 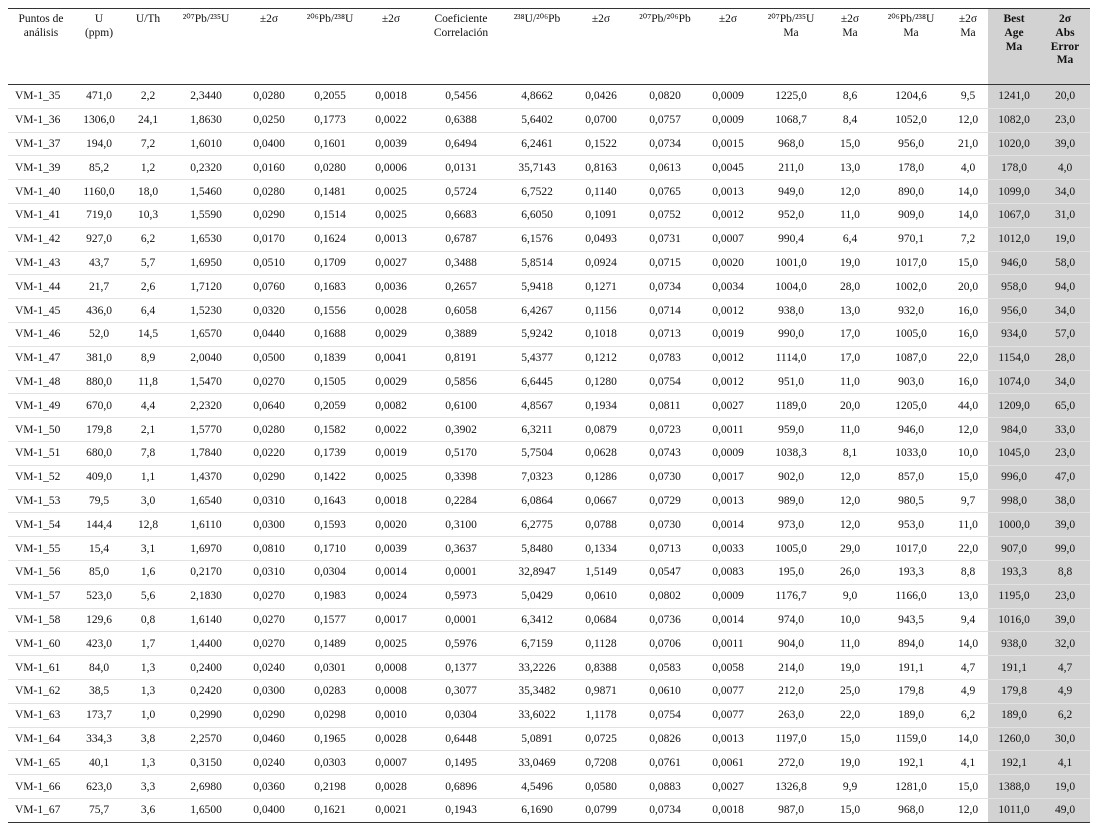 What do you see at coordinates (1065, 46) in the screenshot?
I see `column-header: 2σ Abs Error Ma` at bounding box center [1065, 46].